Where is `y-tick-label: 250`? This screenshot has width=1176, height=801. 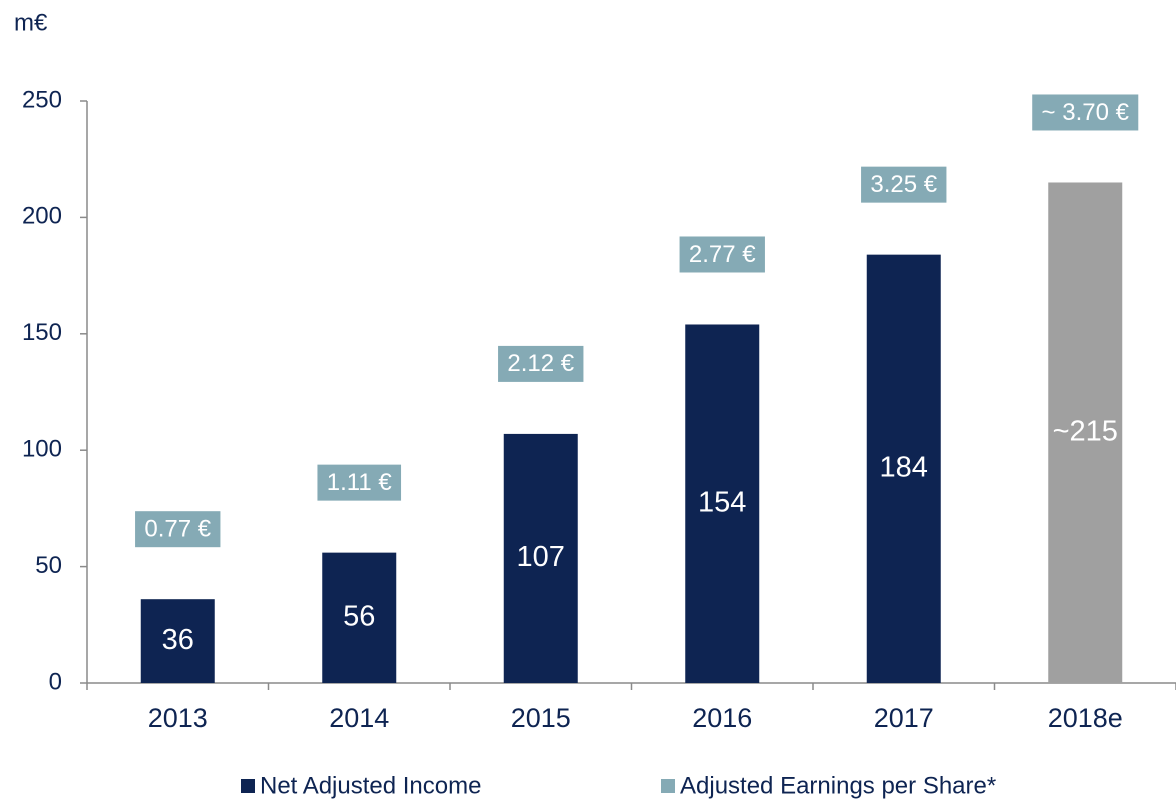 y-tick-label: 250 is located at coordinates (42, 99).